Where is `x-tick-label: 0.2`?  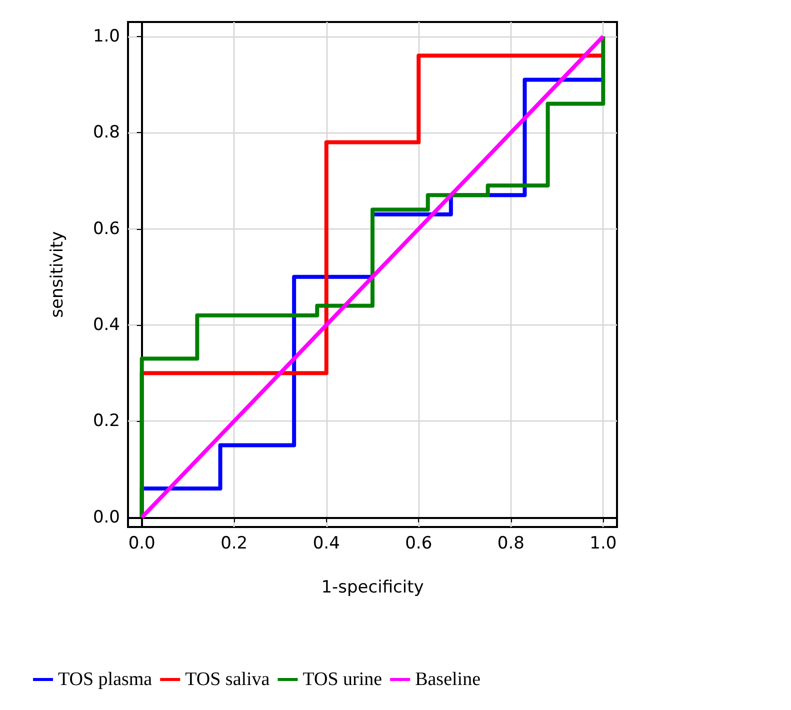
x-tick-label: 0.2 is located at coordinates (234, 544).